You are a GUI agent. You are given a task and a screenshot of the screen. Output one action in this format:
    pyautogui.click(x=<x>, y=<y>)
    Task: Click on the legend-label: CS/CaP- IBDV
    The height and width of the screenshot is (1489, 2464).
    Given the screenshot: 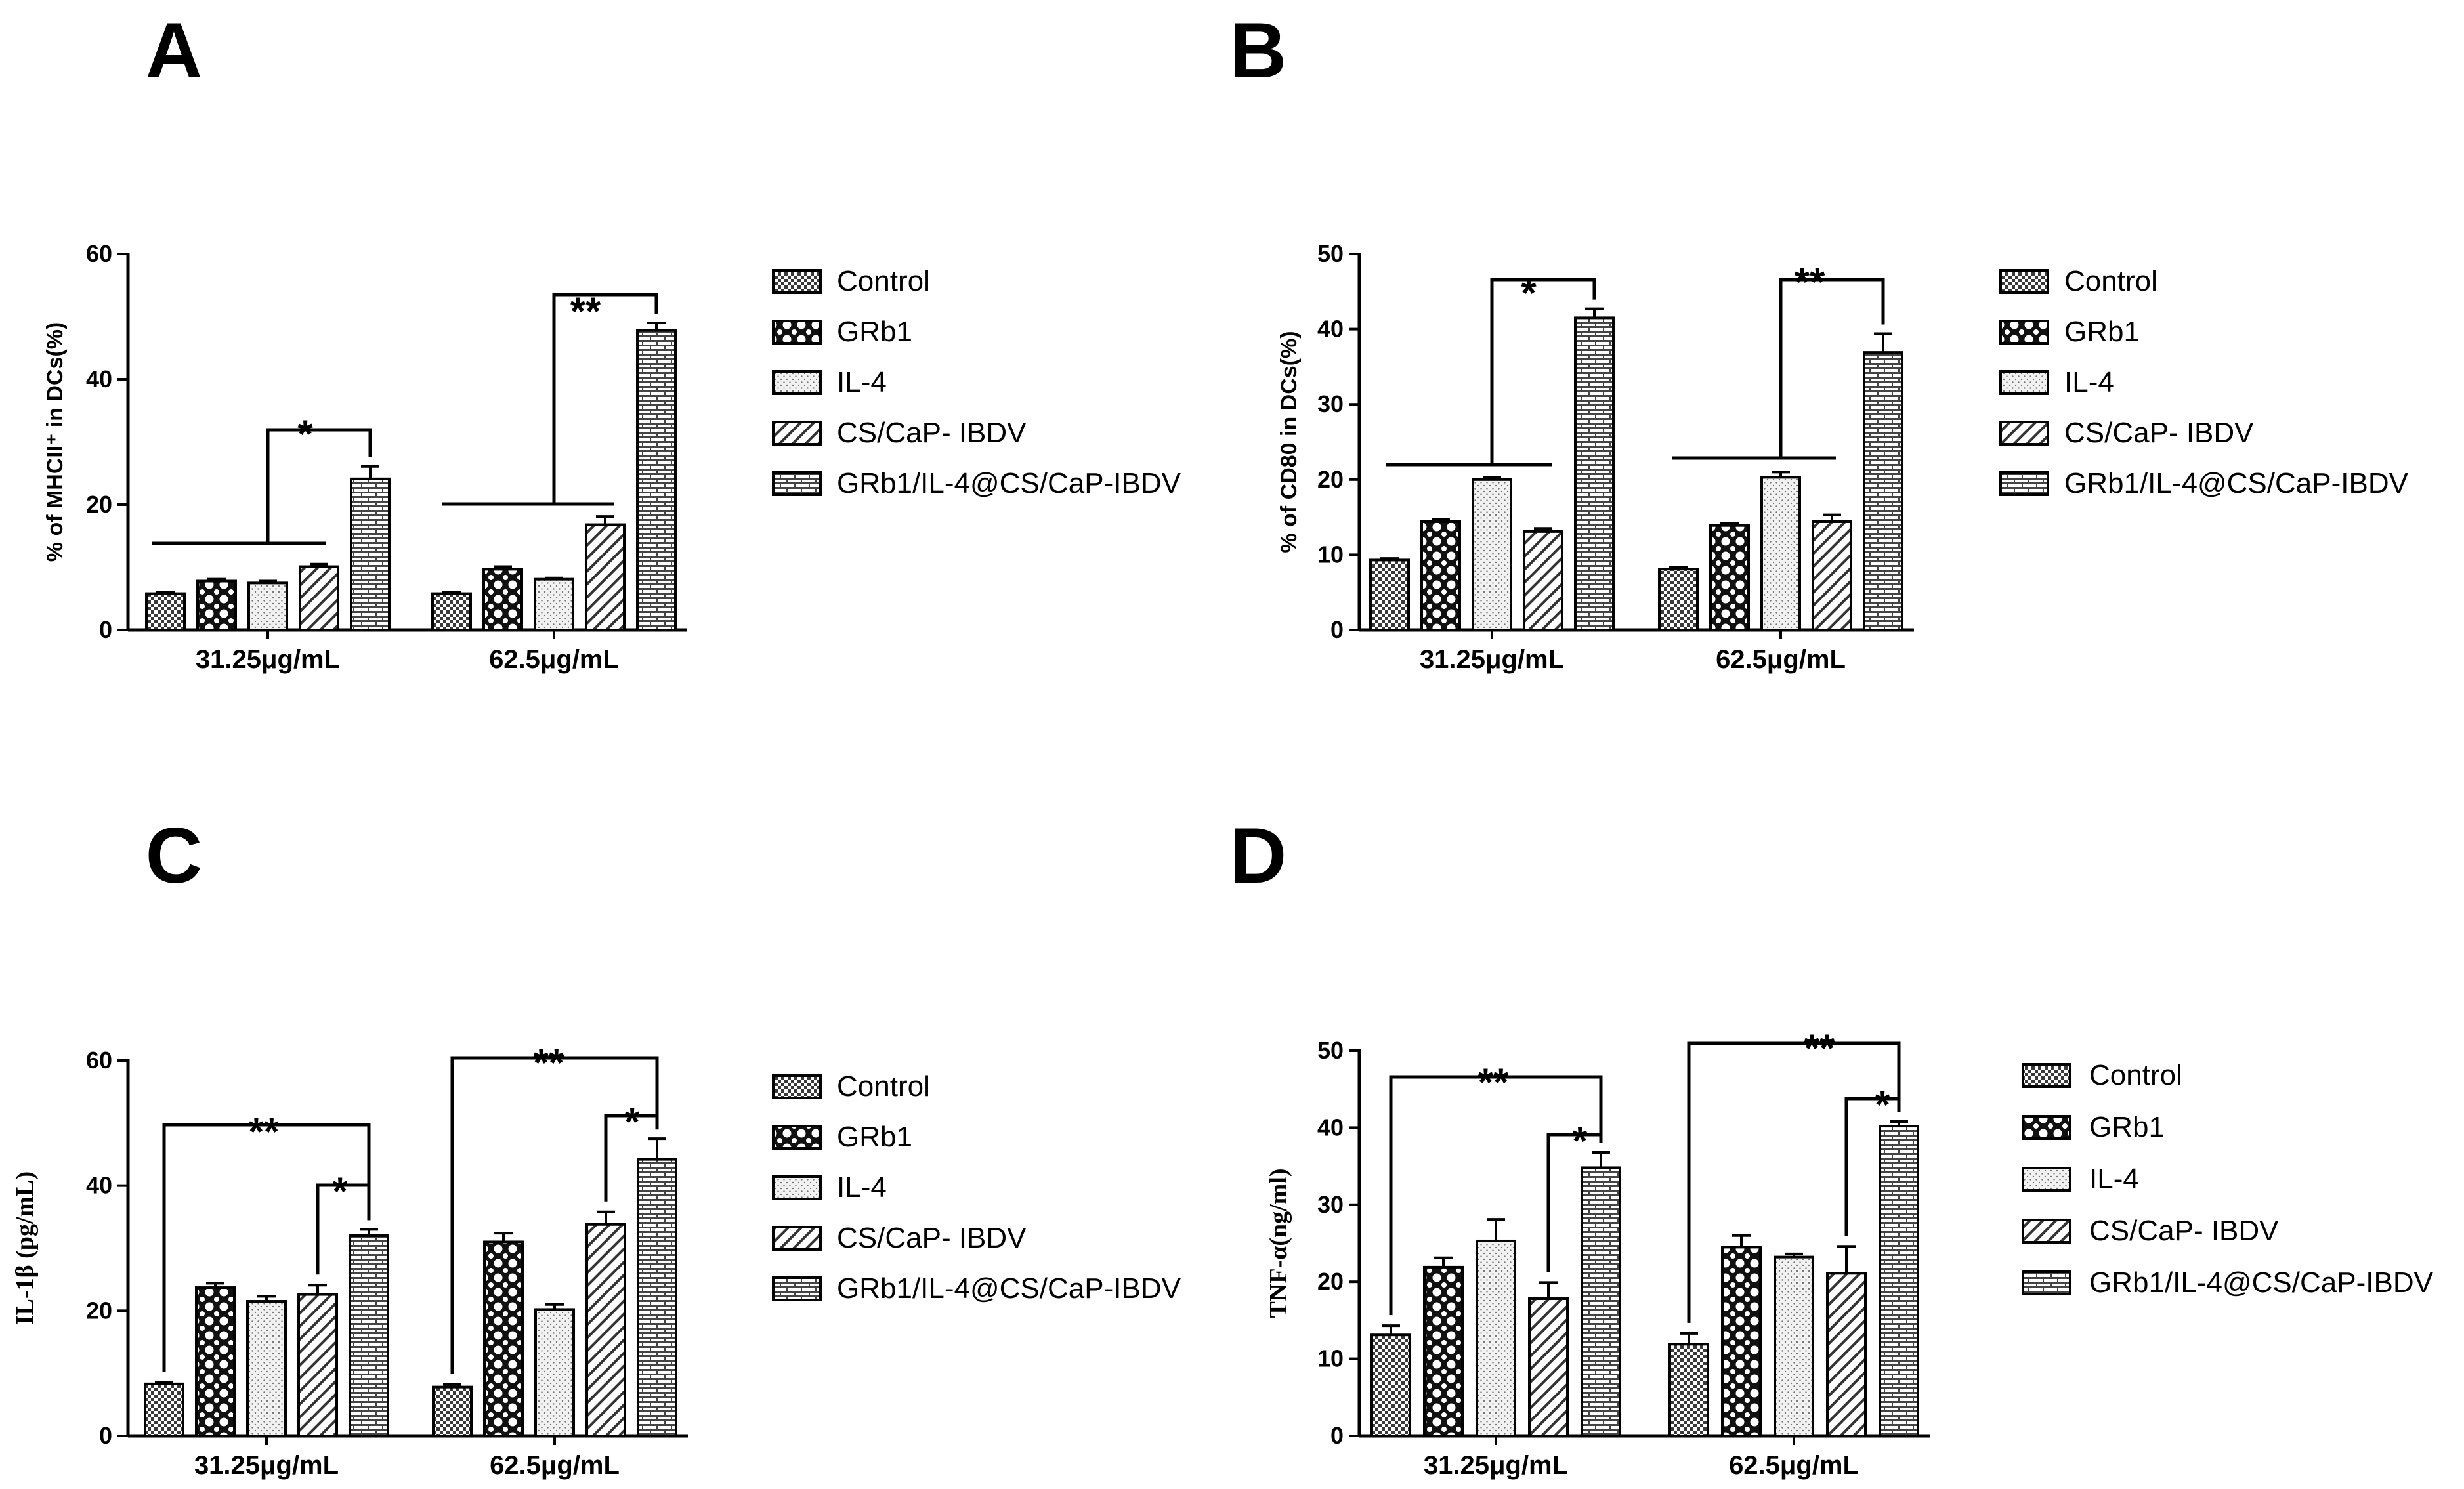 What is the action you would take?
    pyautogui.click(x=932, y=433)
    